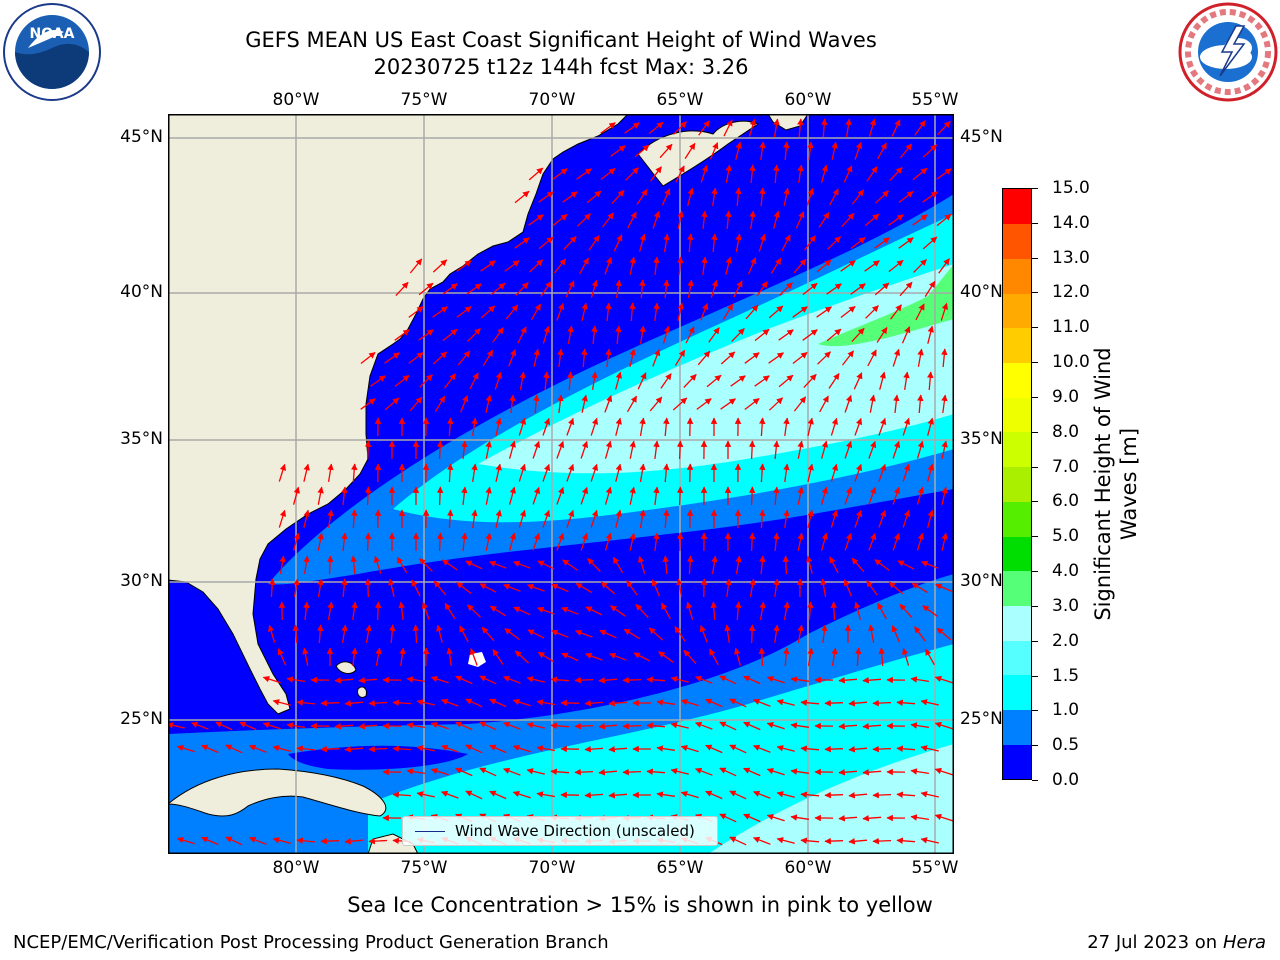  Describe the element at coordinates (424, 100) in the screenshot. I see `lon-label-top-75w: 75°W` at that location.